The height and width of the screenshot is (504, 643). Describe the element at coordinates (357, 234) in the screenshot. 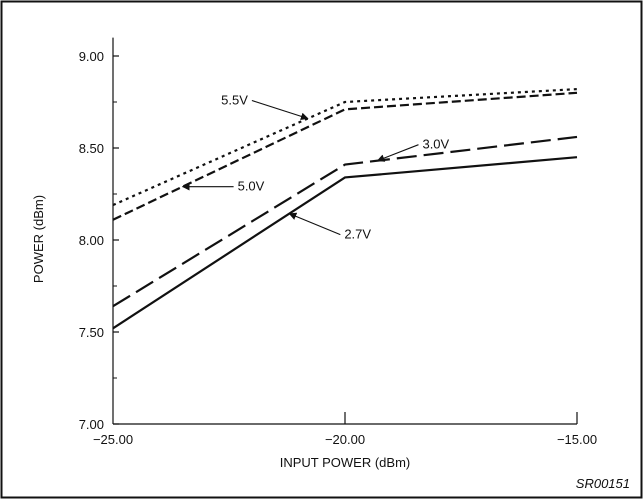

I see `annotation-label: 2.7V` at that location.